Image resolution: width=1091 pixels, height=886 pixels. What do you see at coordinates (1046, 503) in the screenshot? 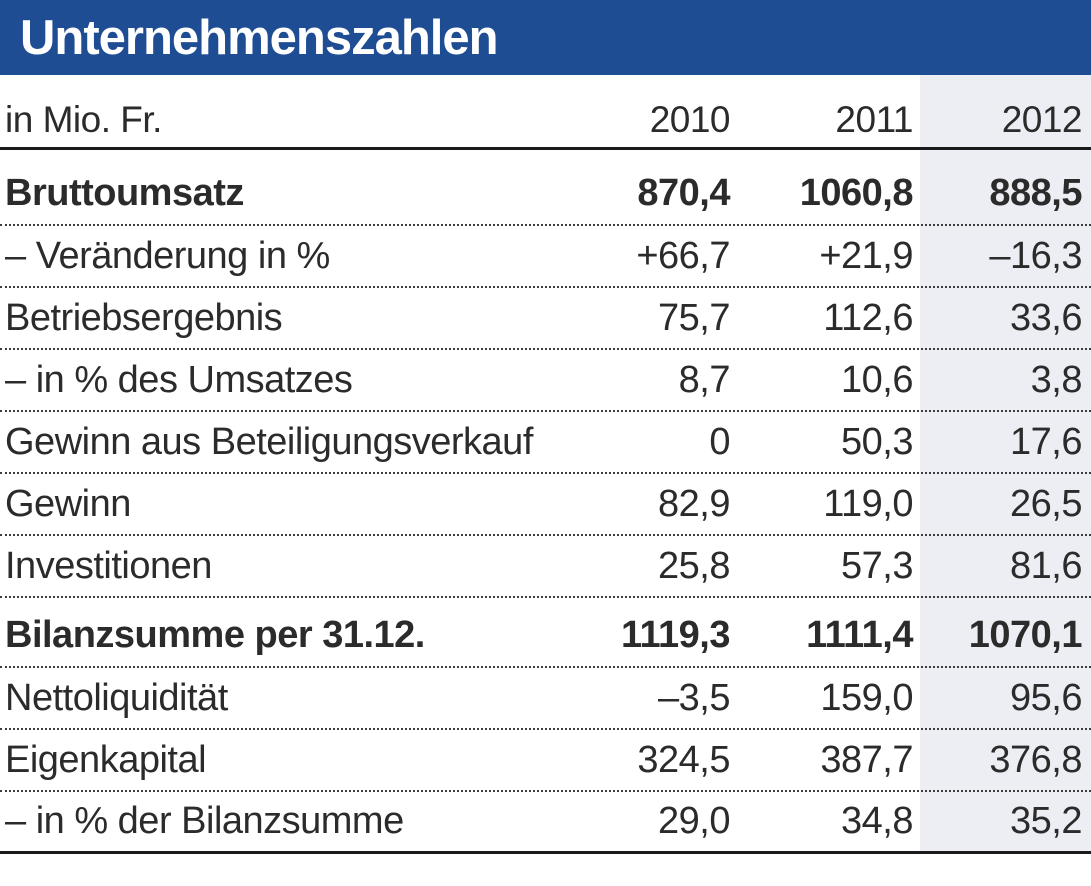
I see `cell-2012: 26,5` at bounding box center [1046, 503].